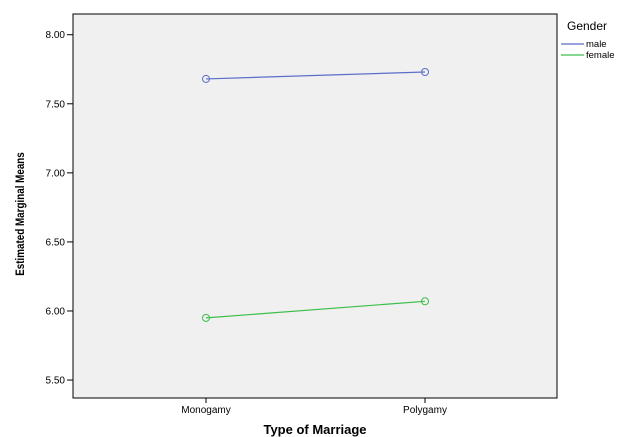 This screenshot has height=437, width=624. What do you see at coordinates (600, 55) in the screenshot?
I see `legend-label-female: female` at bounding box center [600, 55].